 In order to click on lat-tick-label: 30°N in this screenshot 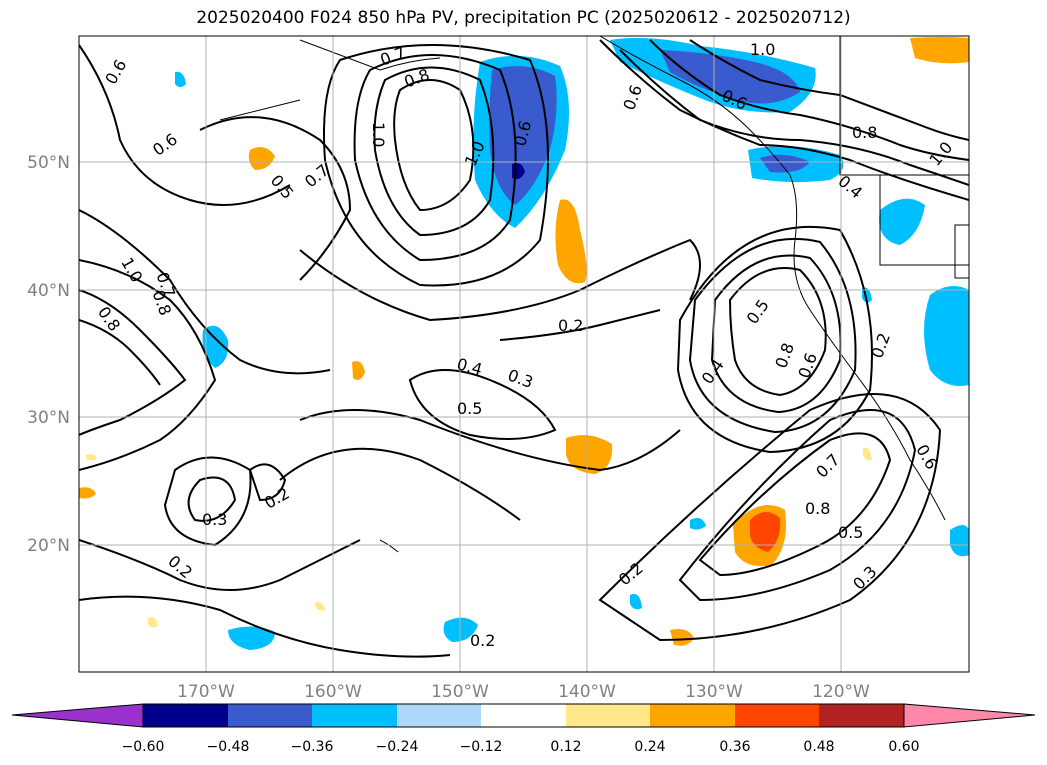, I will do `click(48, 418)`.